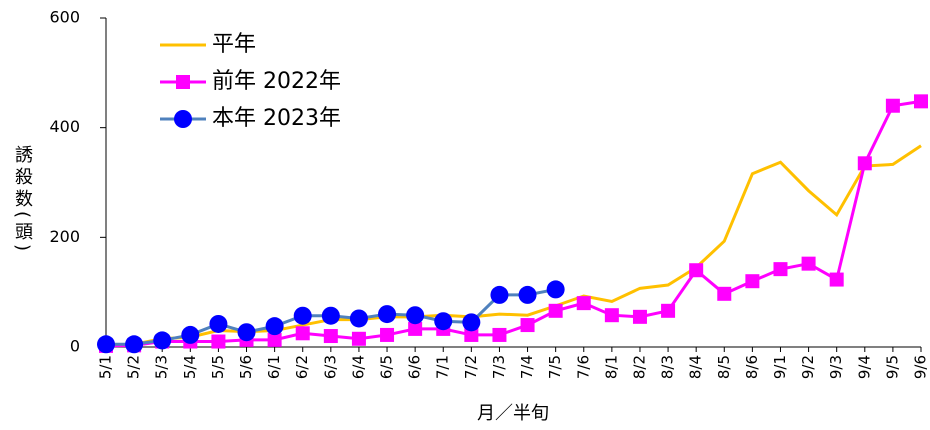 This screenshot has width=930, height=430. Describe the element at coordinates (583, 367) in the screenshot. I see `x-tick-label: 7/6` at that location.